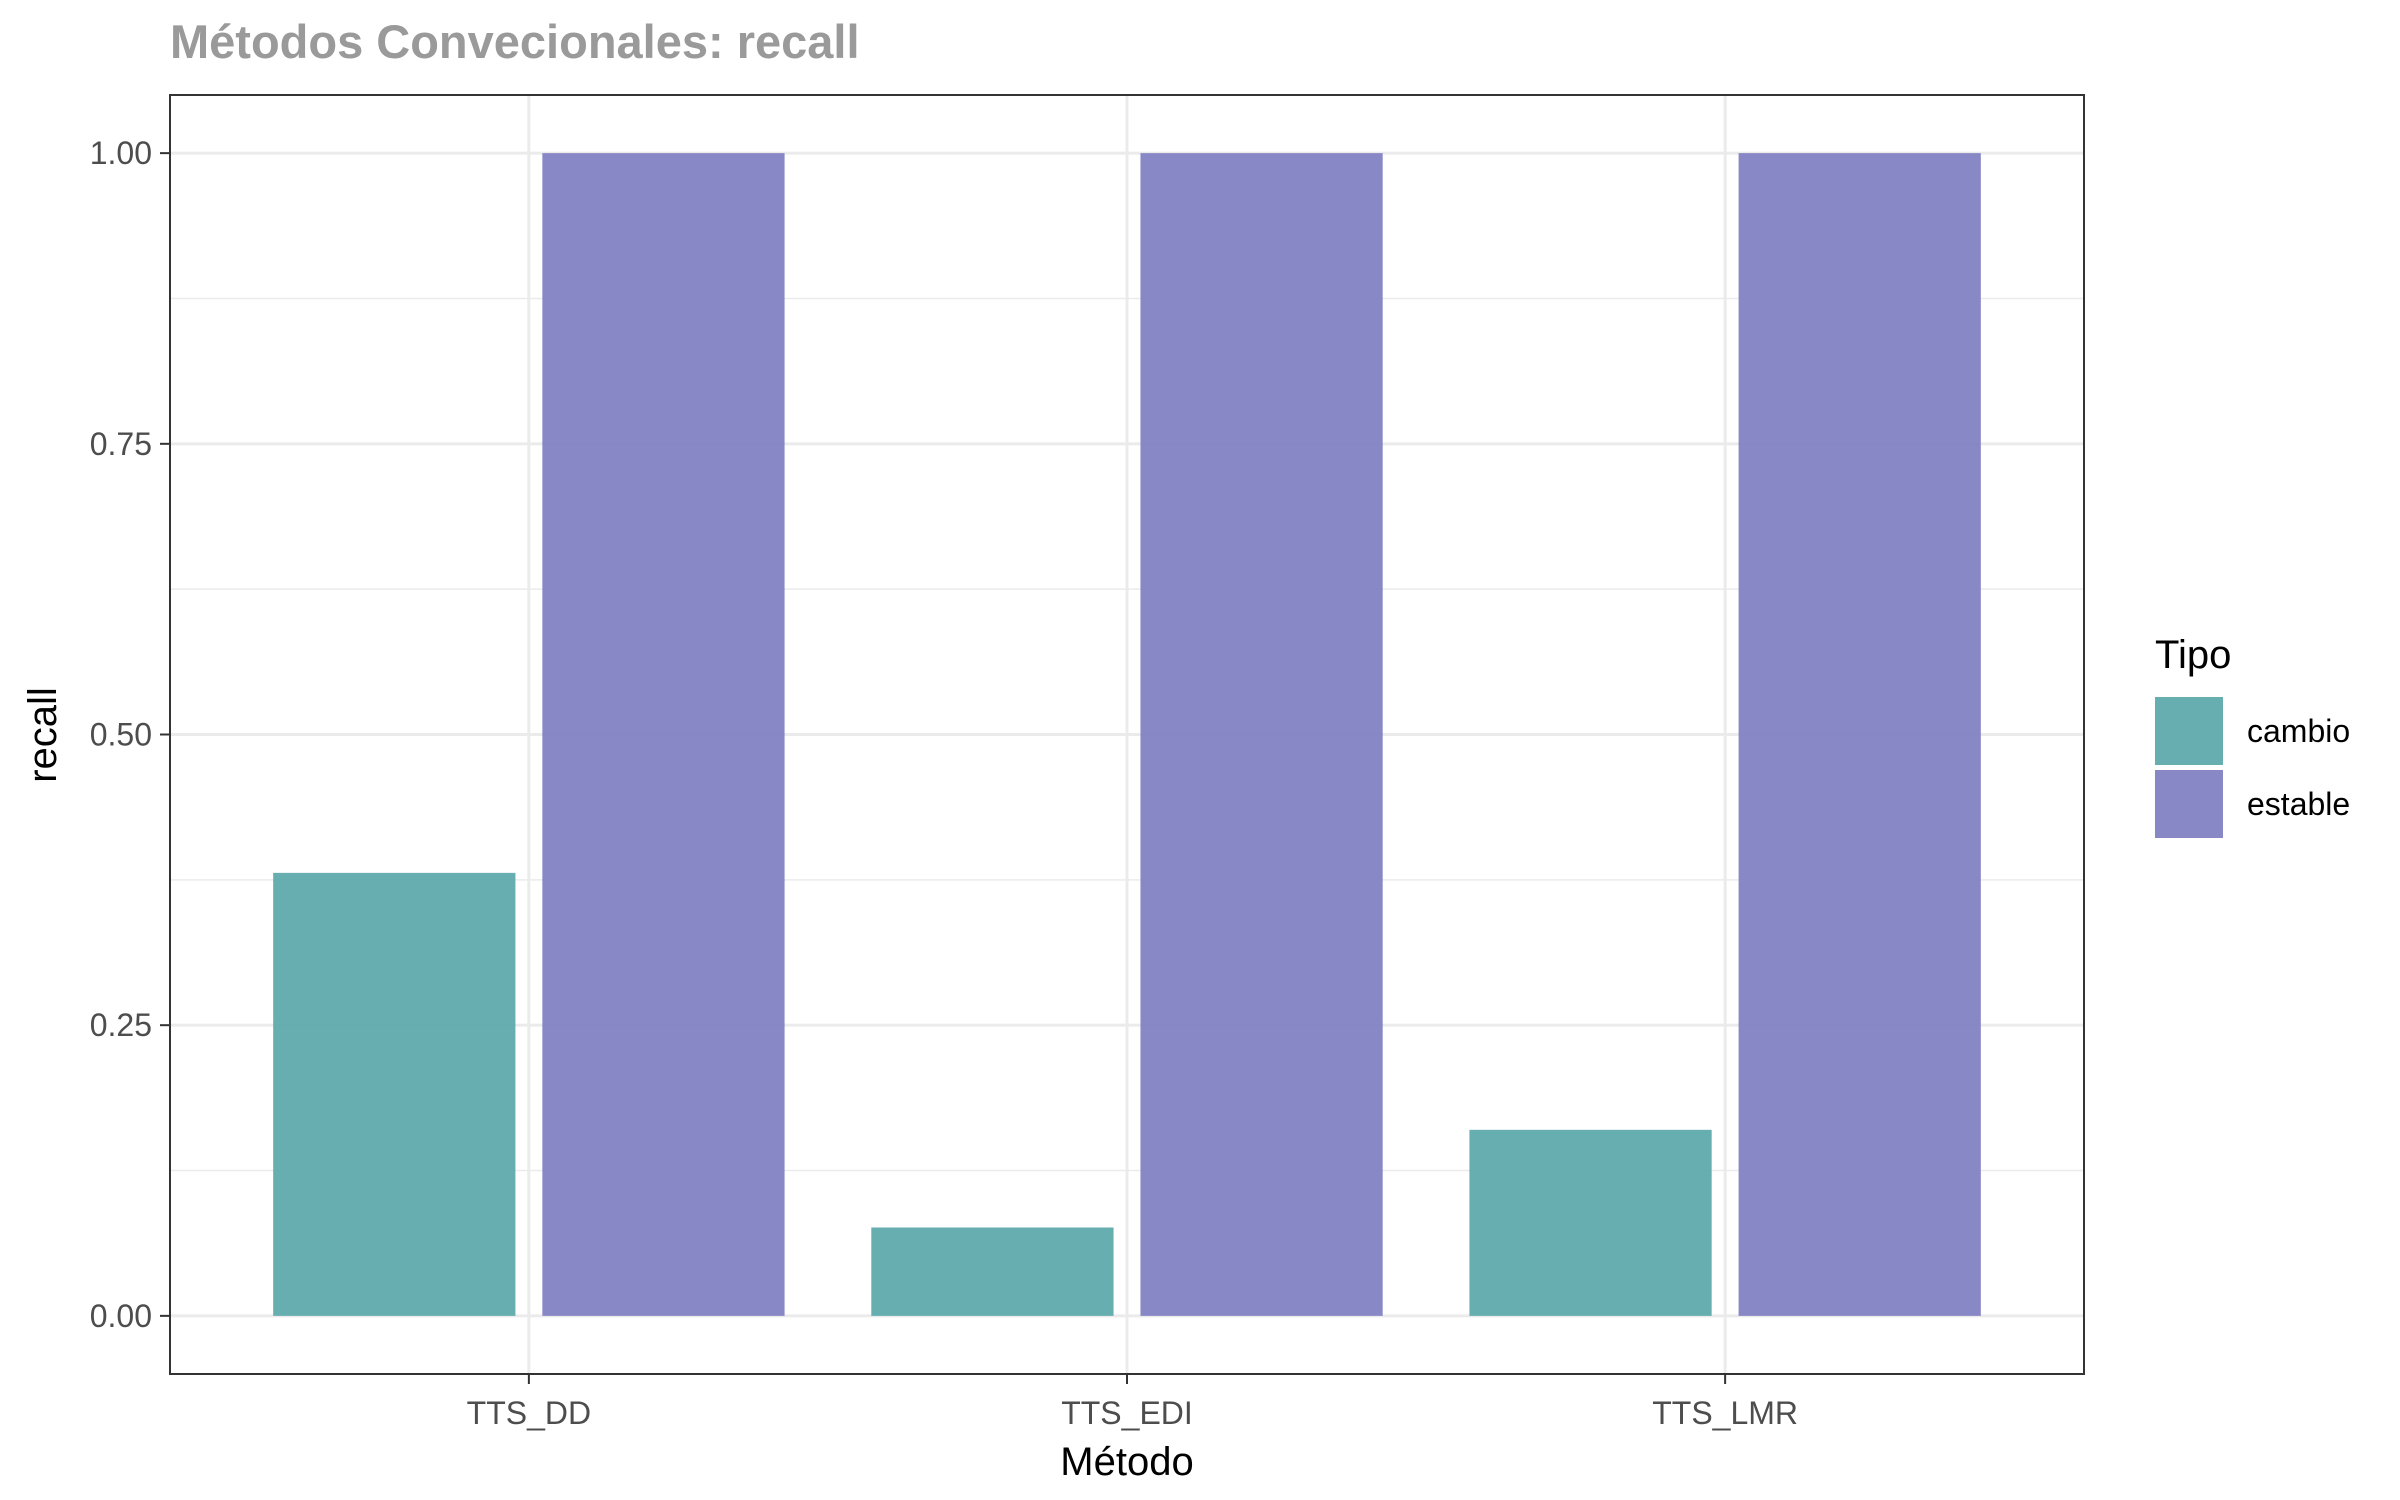 The width and height of the screenshot is (2400, 1500). Describe the element at coordinates (529, 1413) in the screenshot. I see `x-tick-label: TTS_DD` at that location.